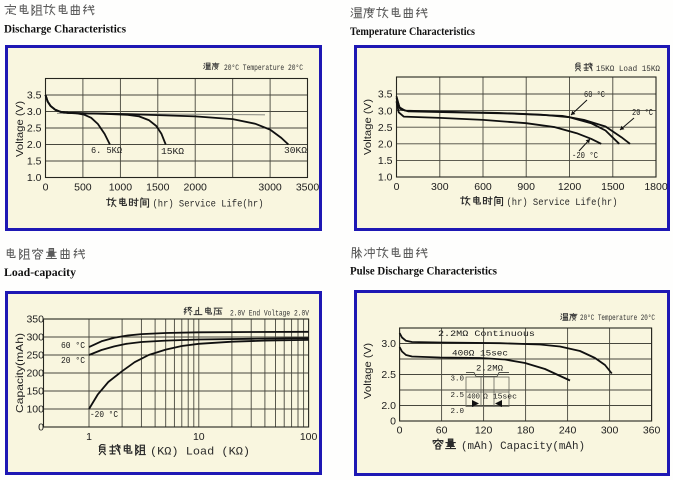 The image size is (673, 480). What do you see at coordinates (652, 431) in the screenshot?
I see `svg-text: 360` at bounding box center [652, 431].